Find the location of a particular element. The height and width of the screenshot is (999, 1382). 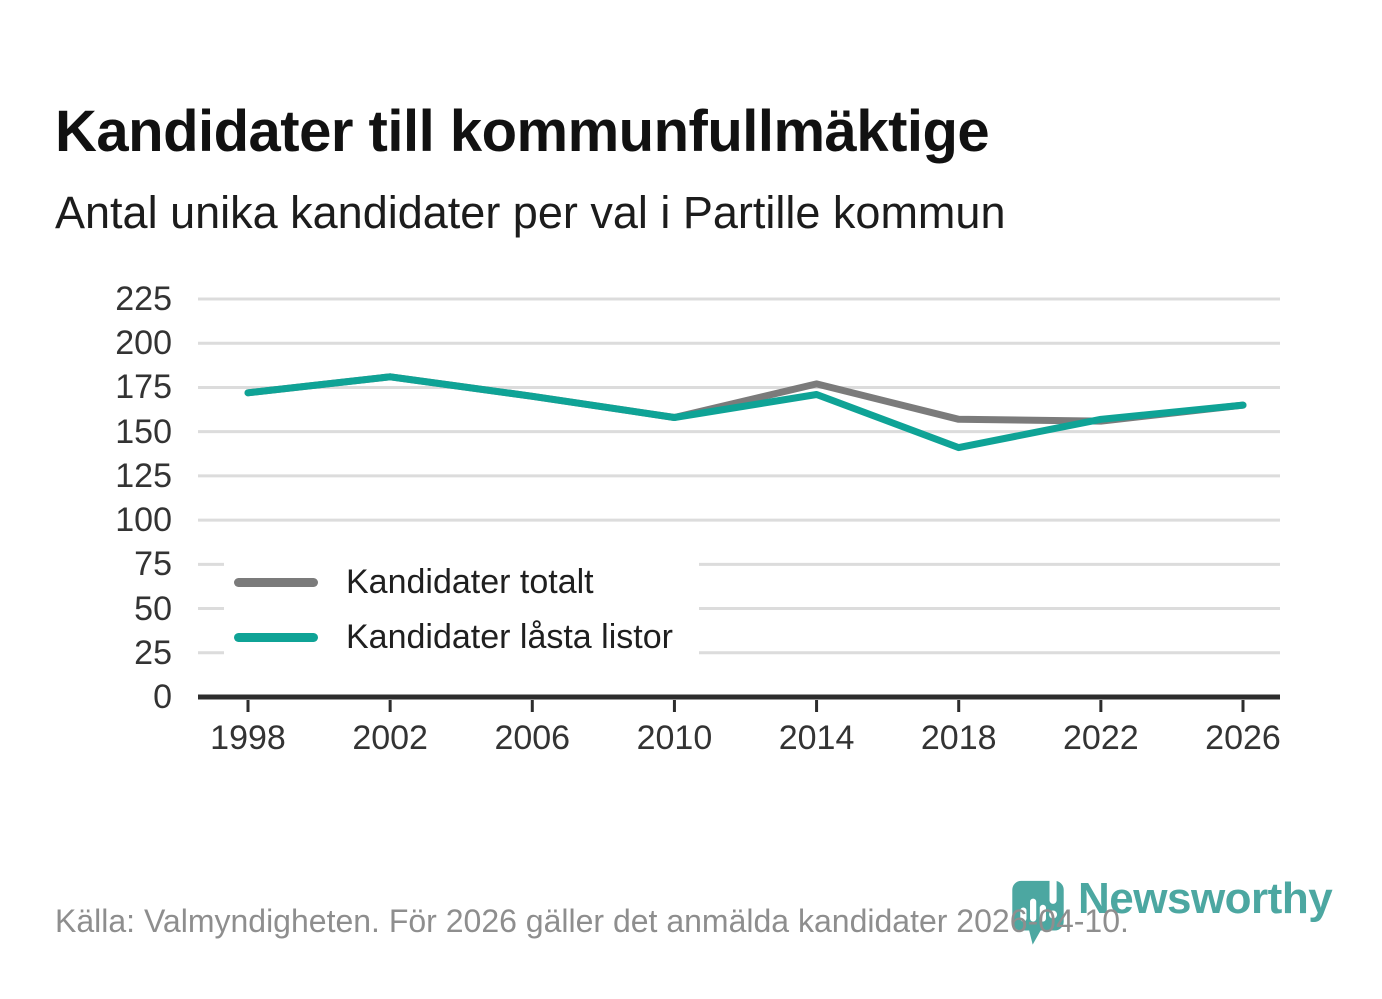

y-axis-tick-label: 100 is located at coordinates (143, 520).